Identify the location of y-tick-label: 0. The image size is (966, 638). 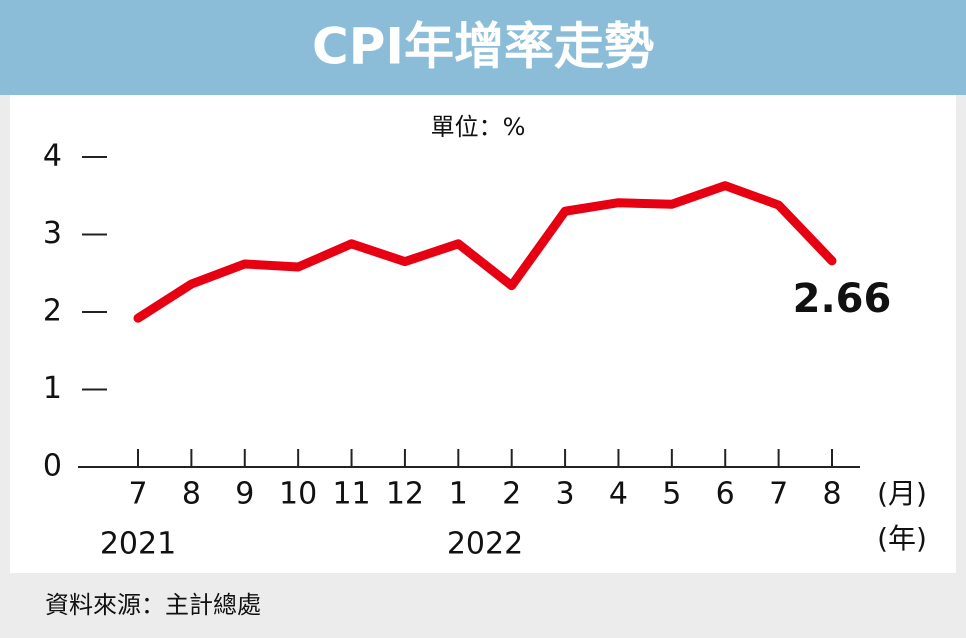
(52, 466).